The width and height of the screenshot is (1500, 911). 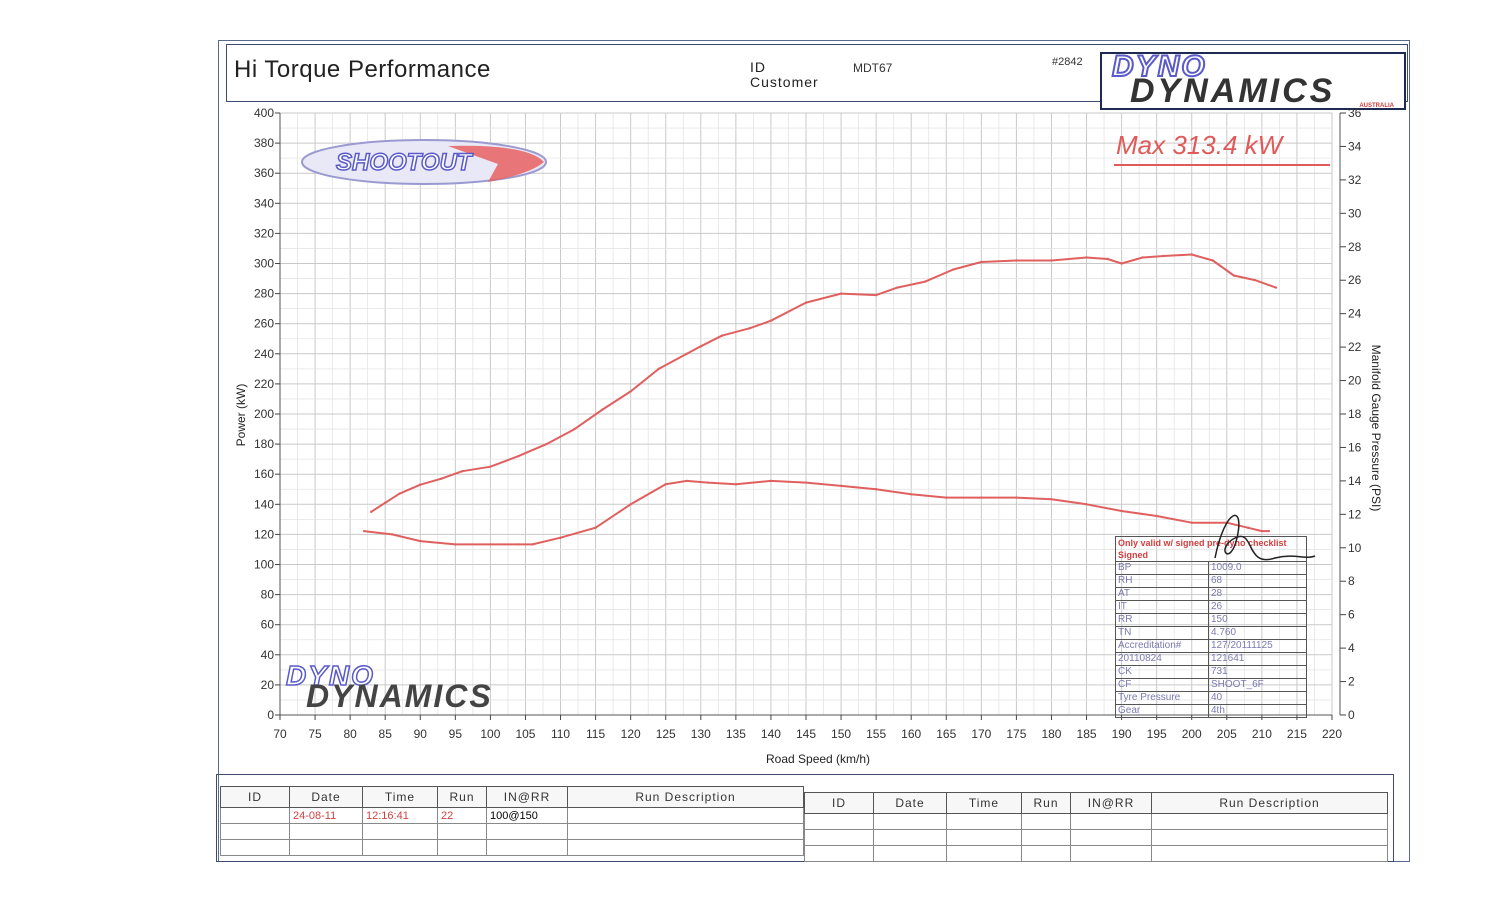 What do you see at coordinates (1265, 537) in the screenshot?
I see `signature-stroke` at bounding box center [1265, 537].